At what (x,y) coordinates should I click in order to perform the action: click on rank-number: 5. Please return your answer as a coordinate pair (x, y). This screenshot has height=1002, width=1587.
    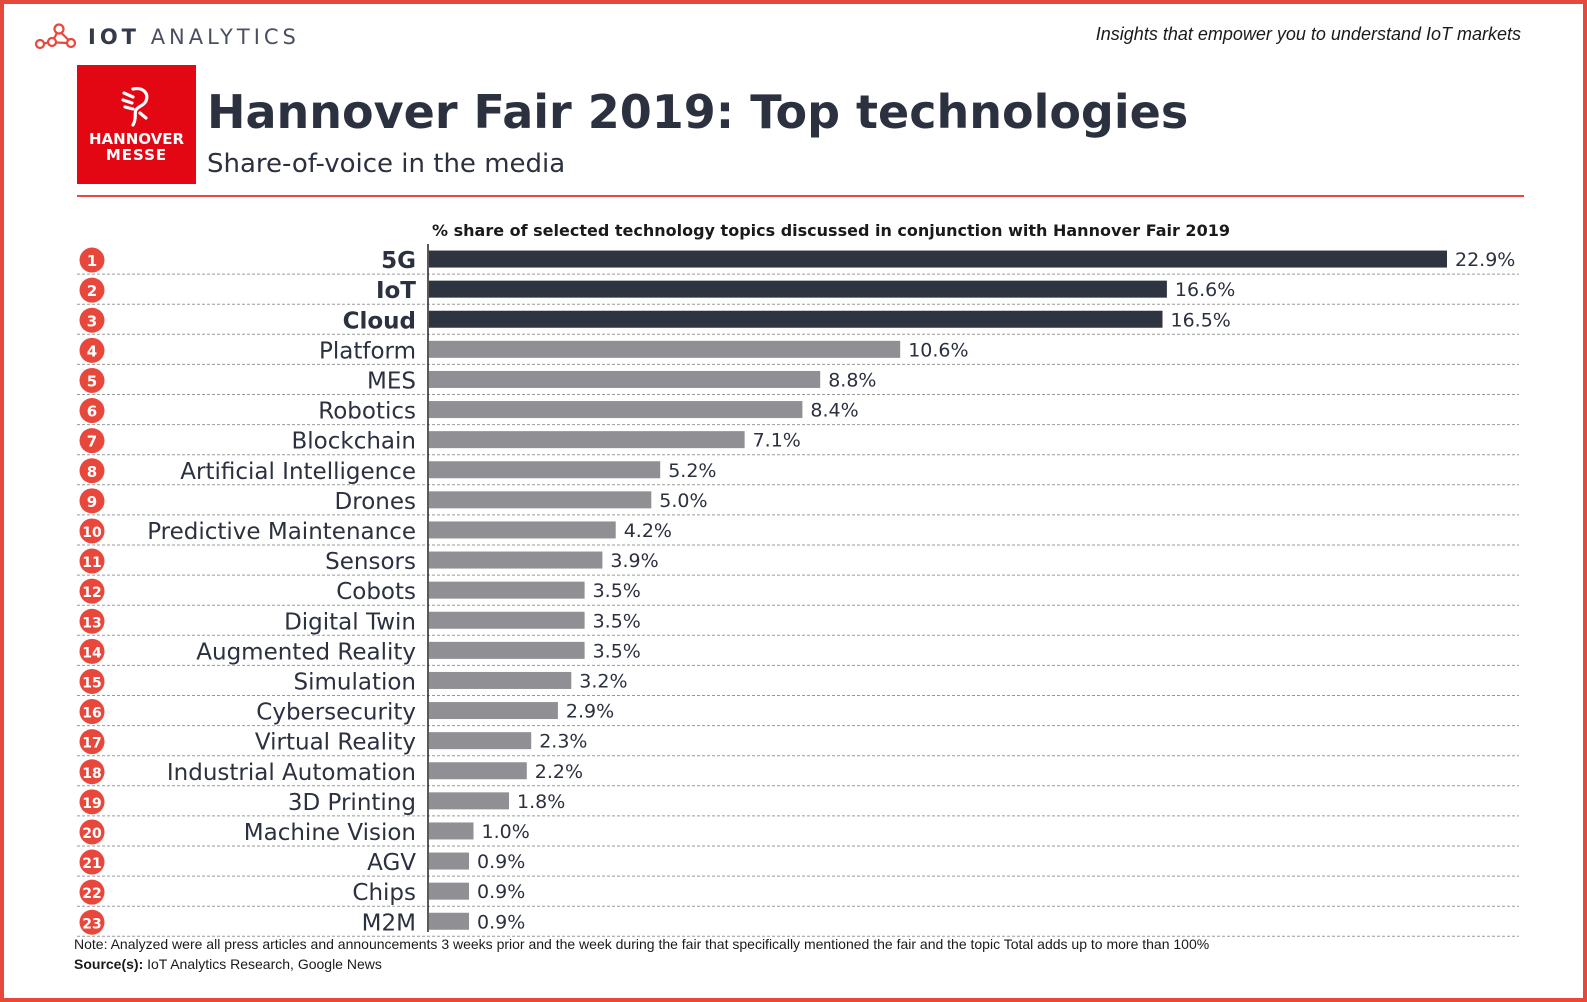
    Looking at the image, I should click on (92, 381).